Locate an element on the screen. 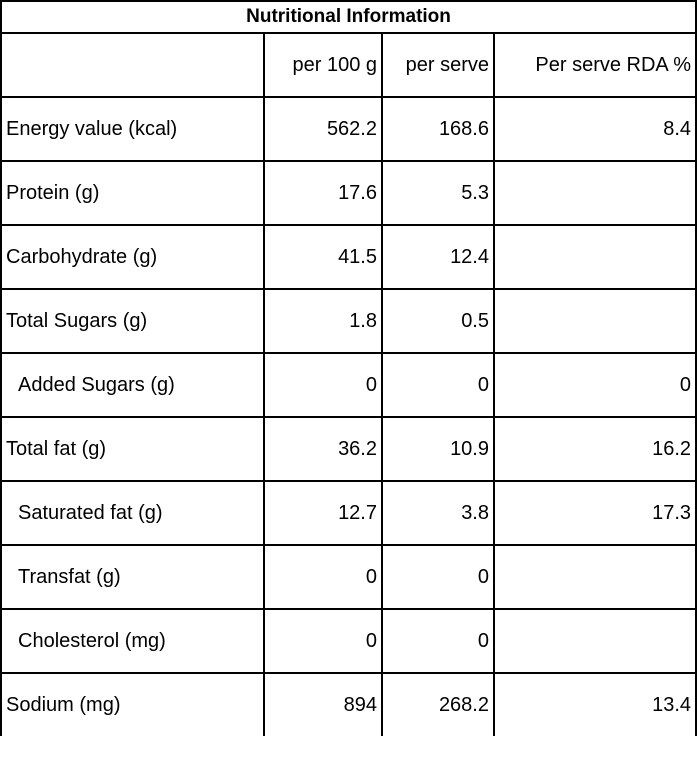  row-label: Carbohydrate (g) is located at coordinates (132, 257).